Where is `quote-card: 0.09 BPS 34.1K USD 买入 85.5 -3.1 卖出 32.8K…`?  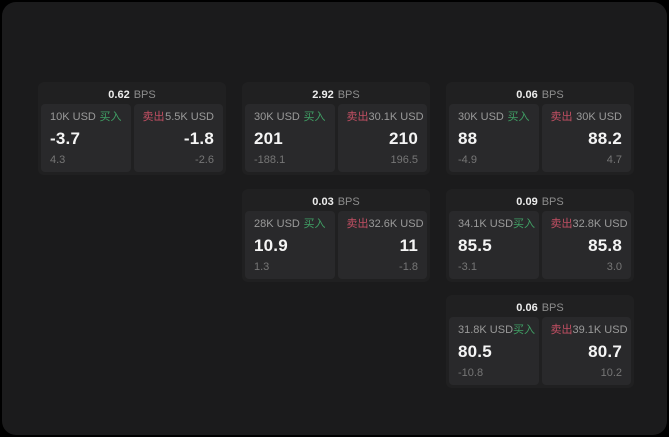
quote-card: 0.09 BPS 34.1K USD 买入 85.5 -3.1 卖出 32.8K… is located at coordinates (540, 235).